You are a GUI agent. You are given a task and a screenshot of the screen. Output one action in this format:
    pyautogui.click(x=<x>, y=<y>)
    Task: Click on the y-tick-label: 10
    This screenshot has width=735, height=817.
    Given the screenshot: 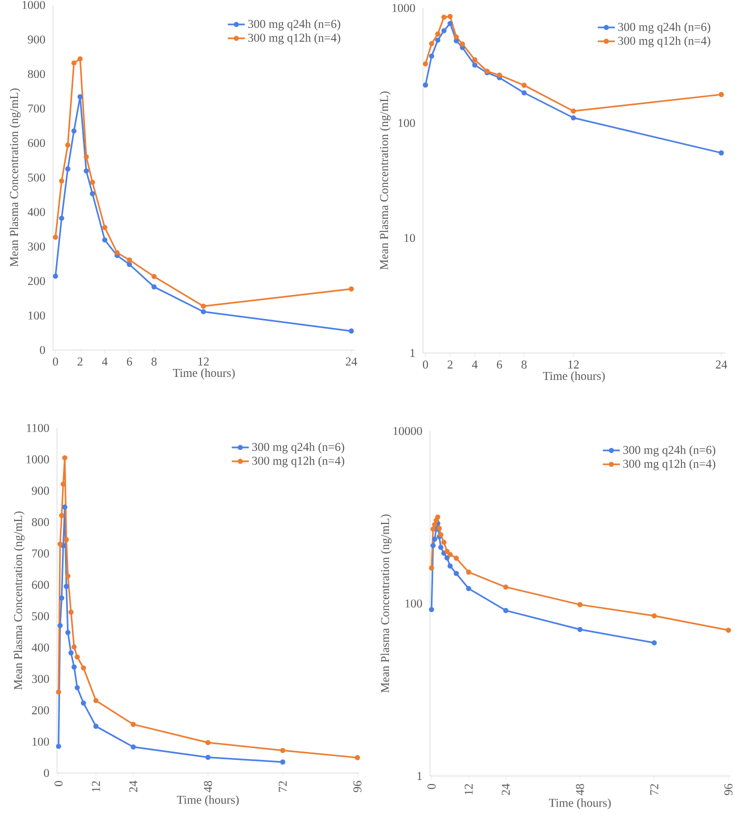 What is the action you would take?
    pyautogui.click(x=409, y=238)
    